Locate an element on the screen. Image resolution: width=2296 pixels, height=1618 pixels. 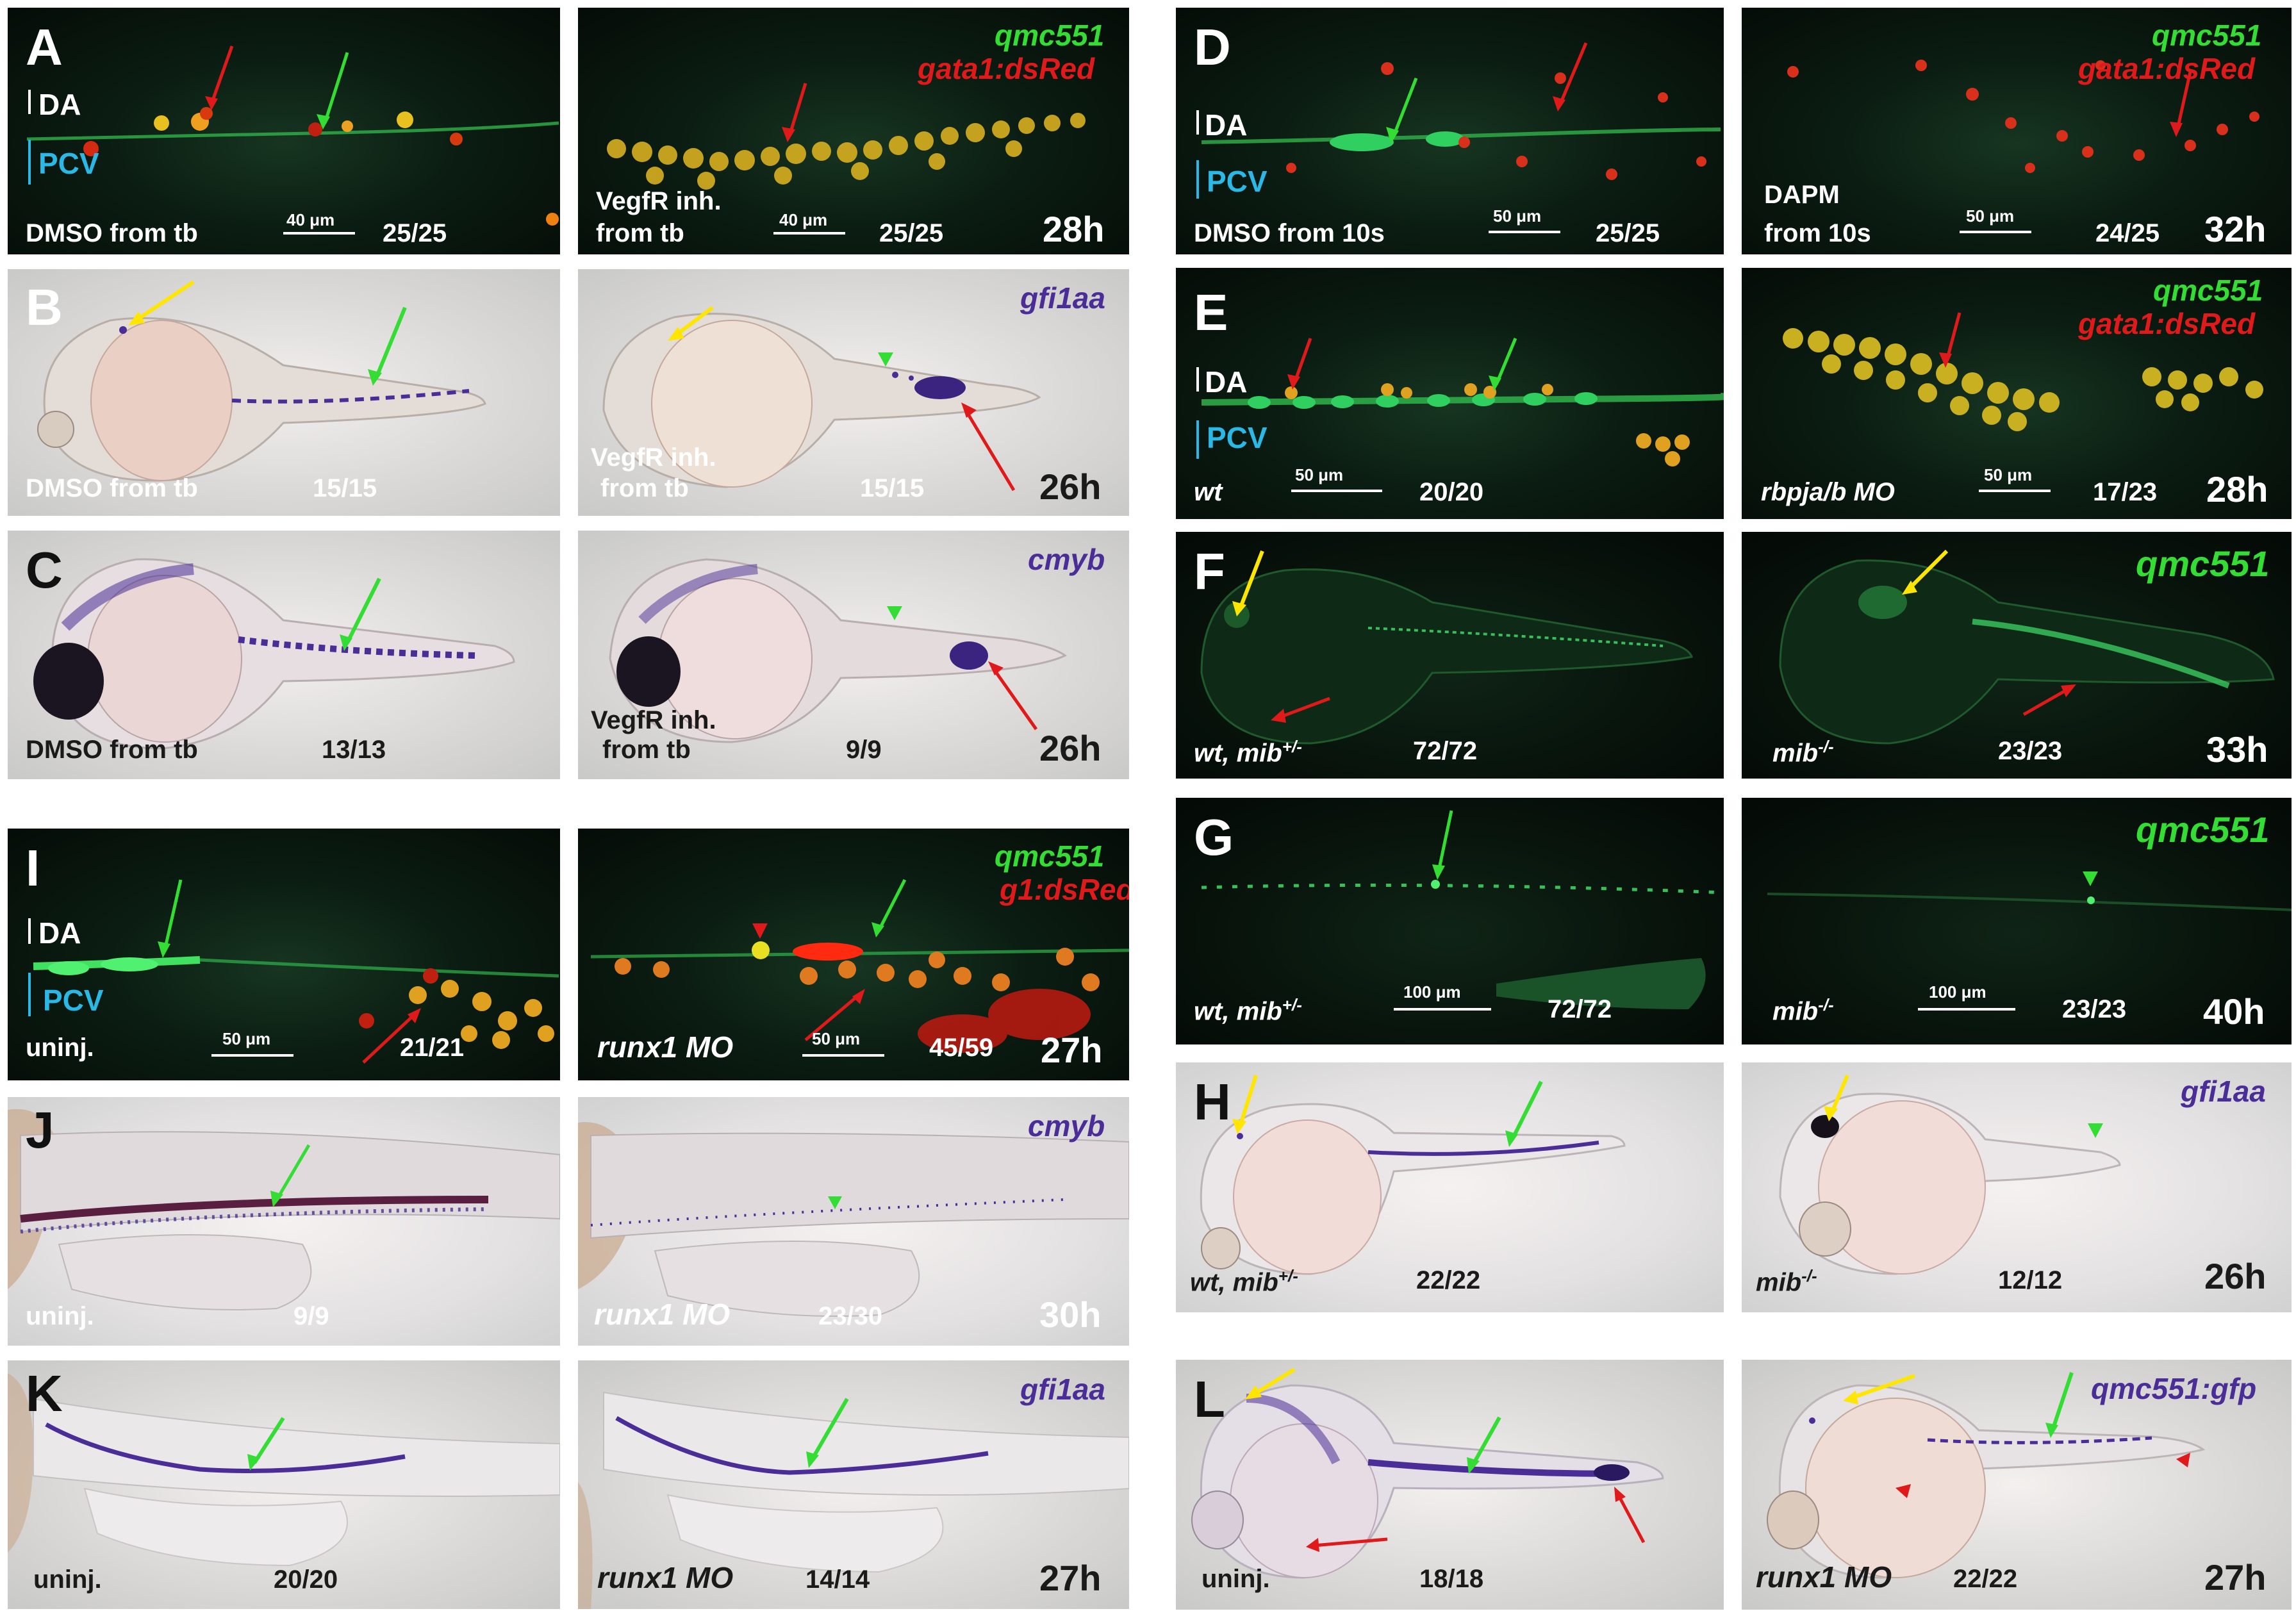
panel-F-right: qmc551 mib-/- 23/23 33h is located at coordinates (2017, 655).